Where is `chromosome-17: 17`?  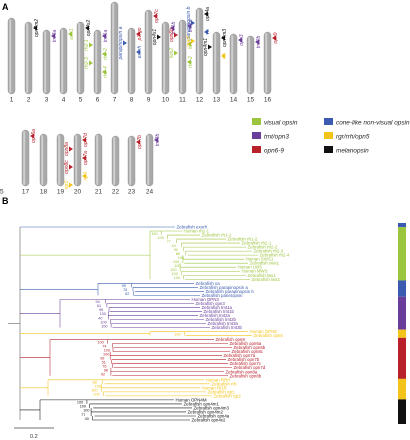
chromosome-17: 17 is located at coordinates (25, 162).